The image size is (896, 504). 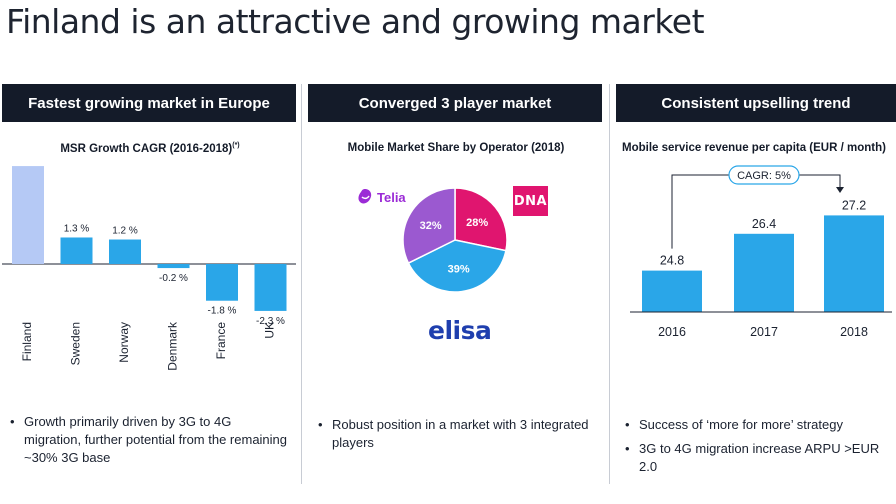 I want to click on cagr-pill, so click(x=764, y=175).